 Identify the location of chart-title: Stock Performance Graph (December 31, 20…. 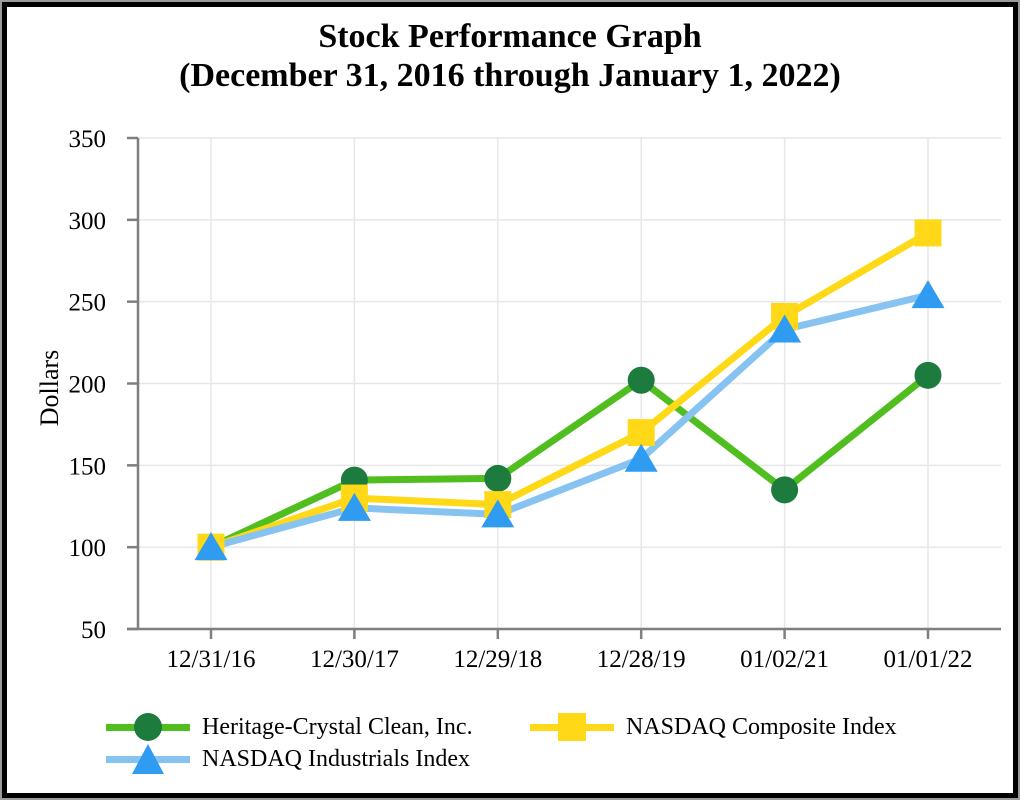
(510, 56).